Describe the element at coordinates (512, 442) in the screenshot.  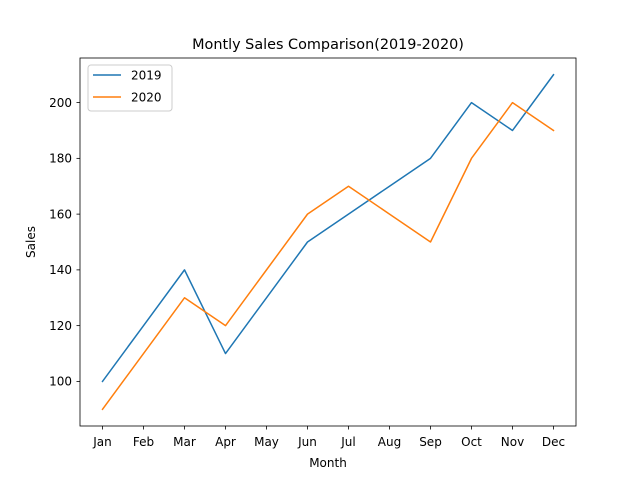
I see `x-tick-label: Nov` at that location.